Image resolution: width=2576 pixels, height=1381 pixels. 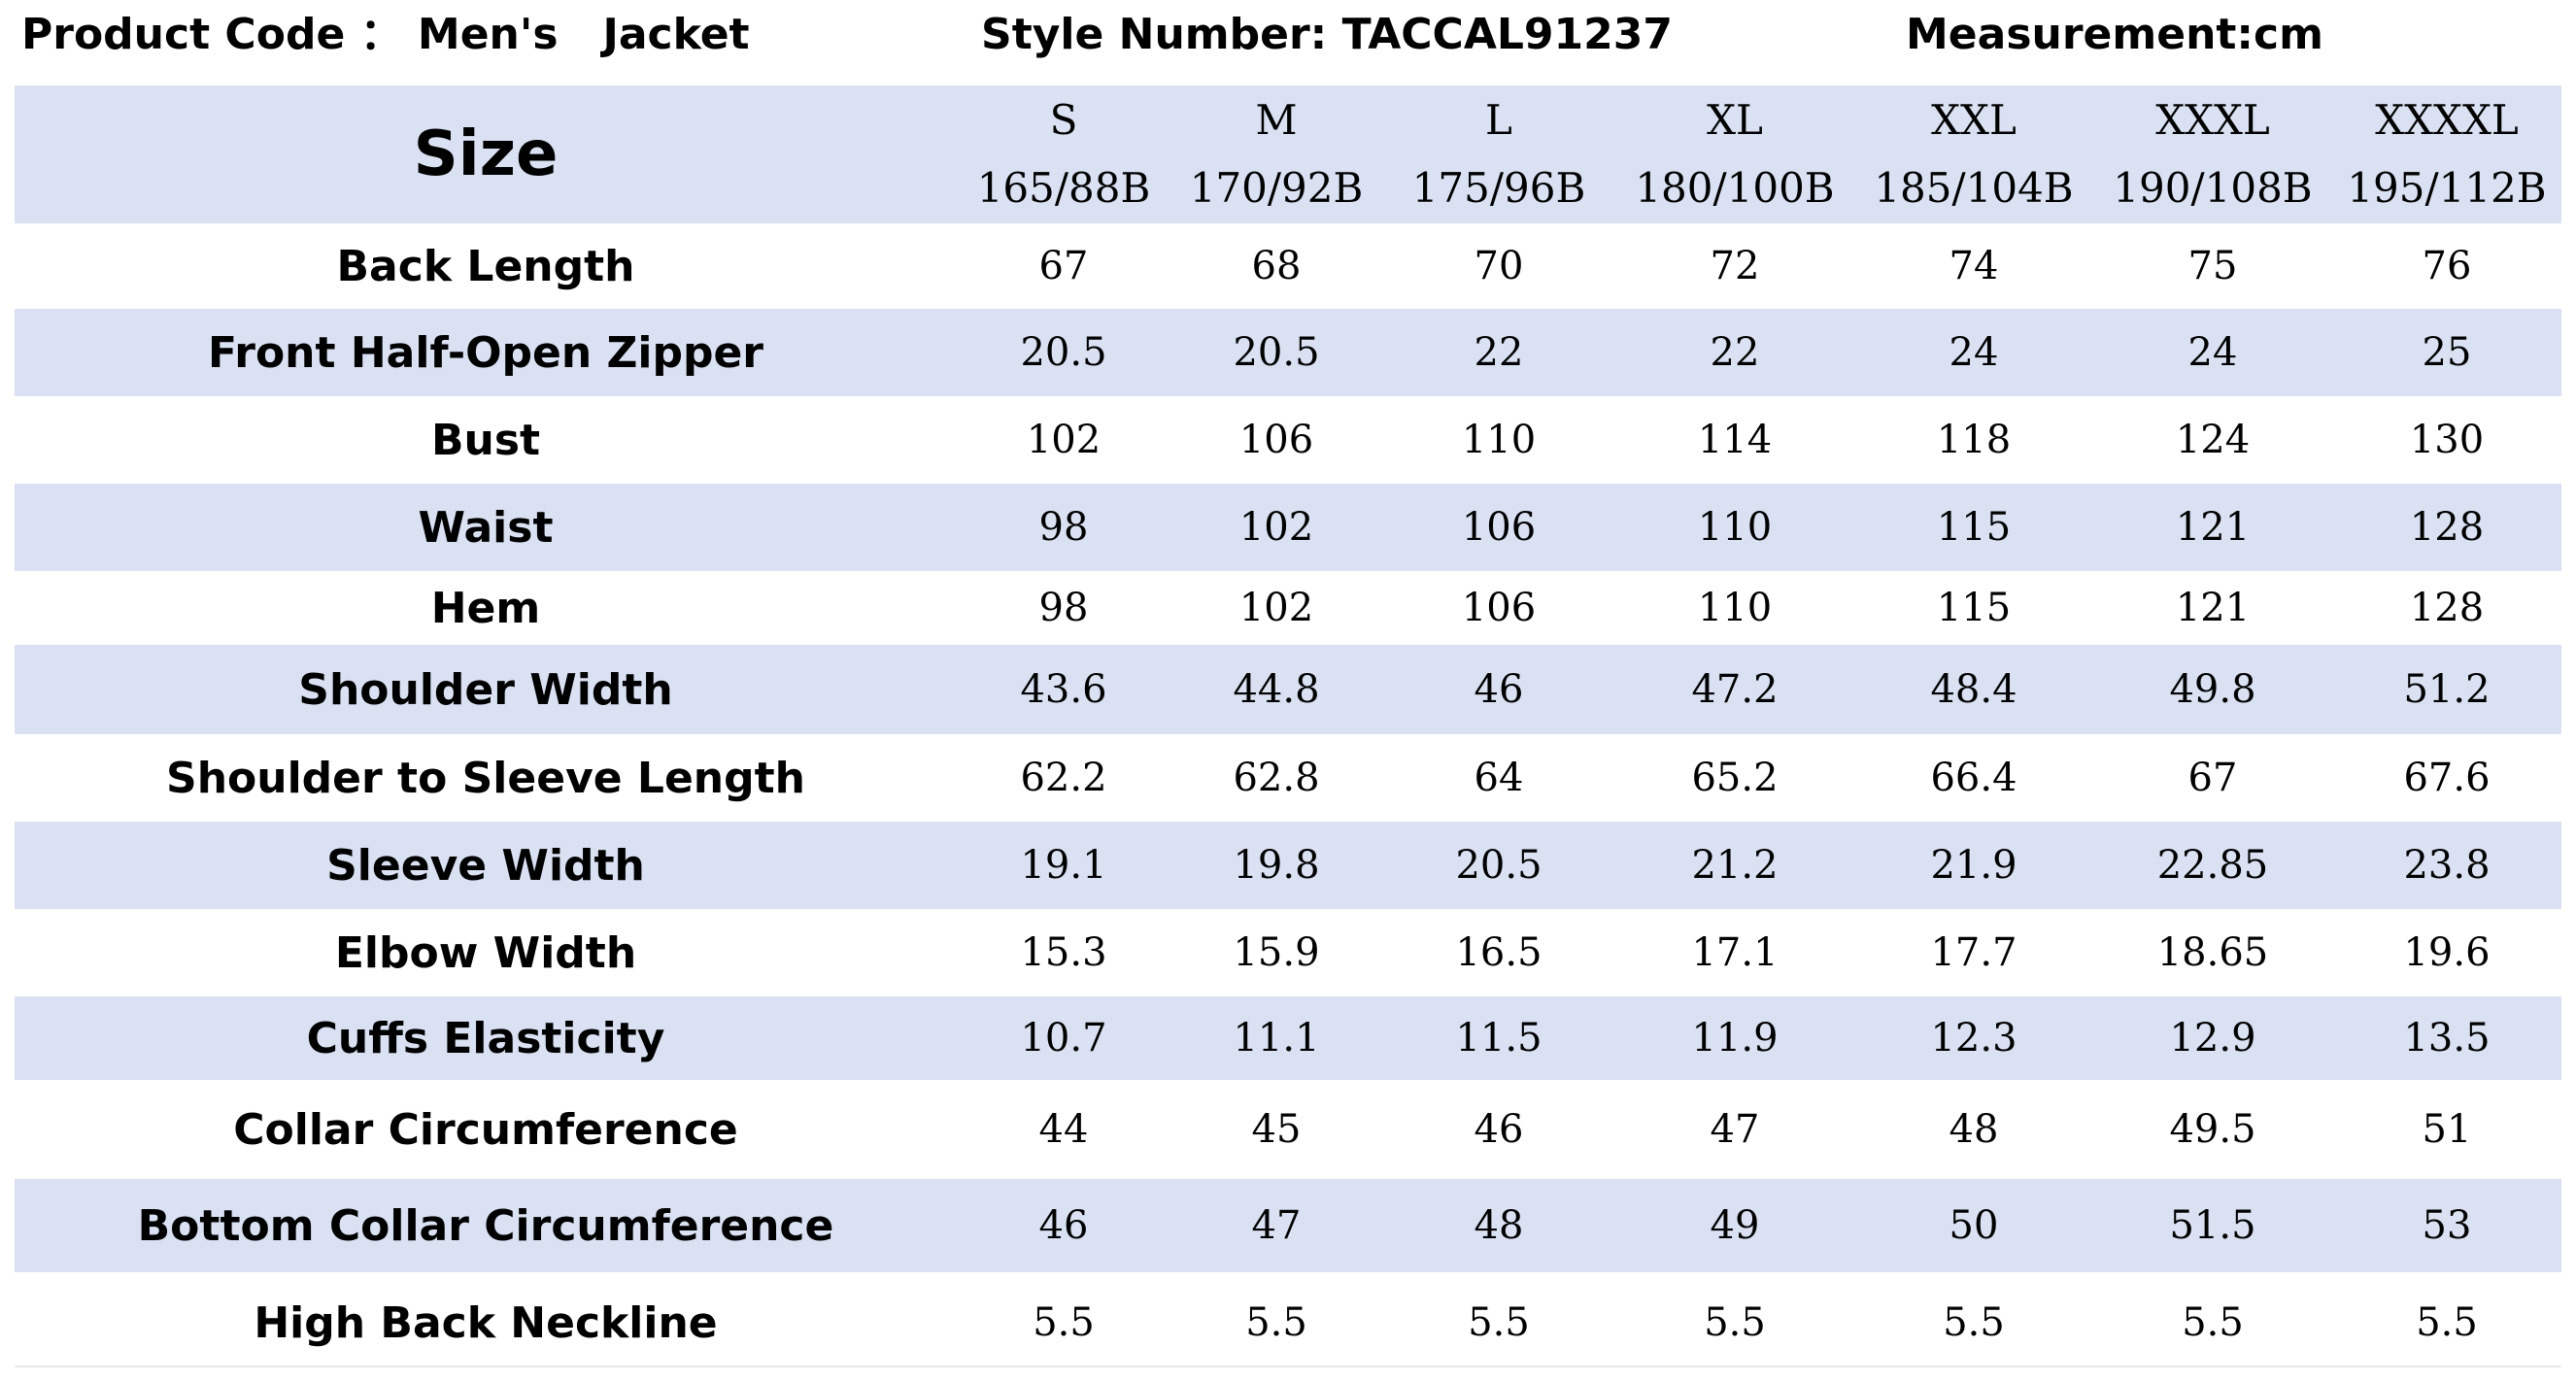 What do you see at coordinates (1735, 188) in the screenshot?
I see `size-spec: 180/100B` at bounding box center [1735, 188].